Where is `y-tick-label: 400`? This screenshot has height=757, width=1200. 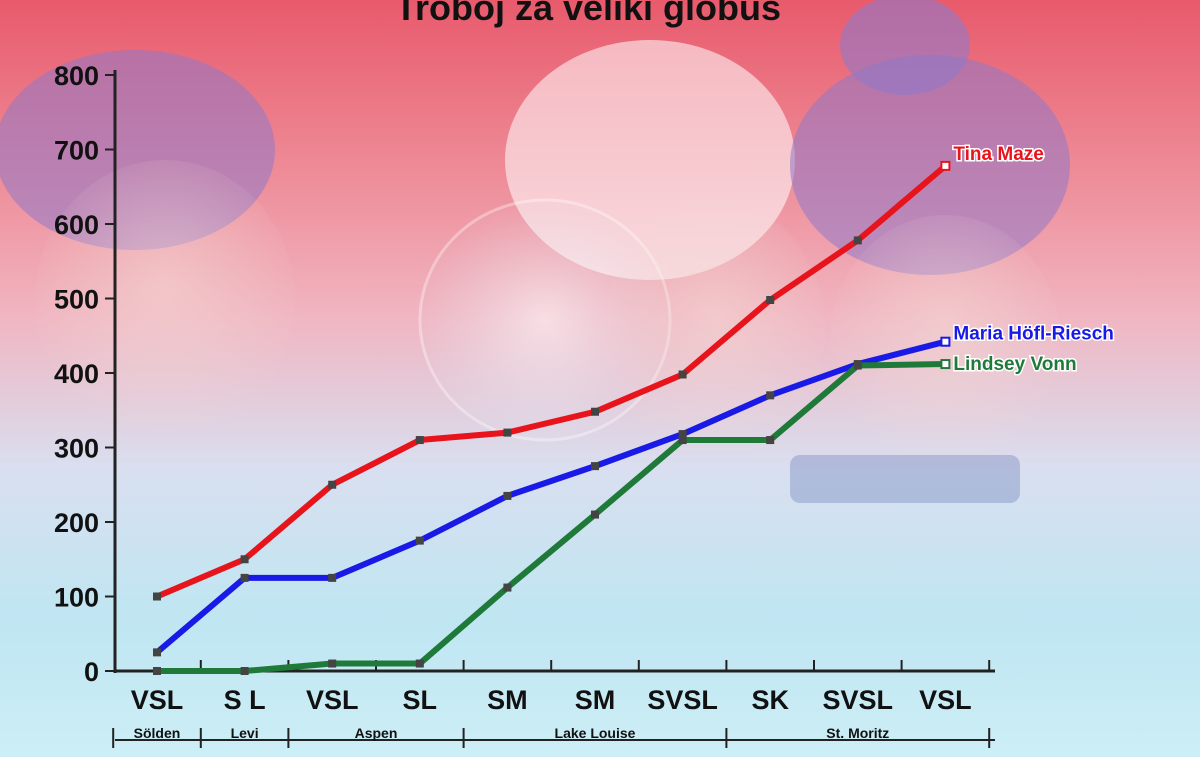 y-tick-label: 400 is located at coordinates (76, 374).